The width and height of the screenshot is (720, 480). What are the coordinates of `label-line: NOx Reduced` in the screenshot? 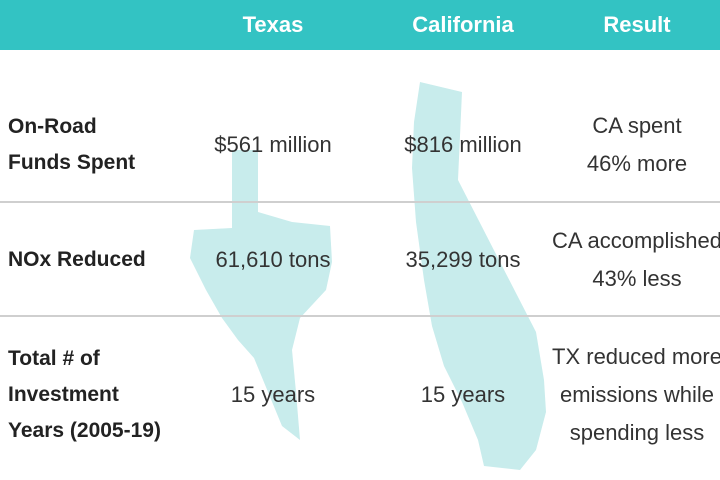 It's located at (77, 259).